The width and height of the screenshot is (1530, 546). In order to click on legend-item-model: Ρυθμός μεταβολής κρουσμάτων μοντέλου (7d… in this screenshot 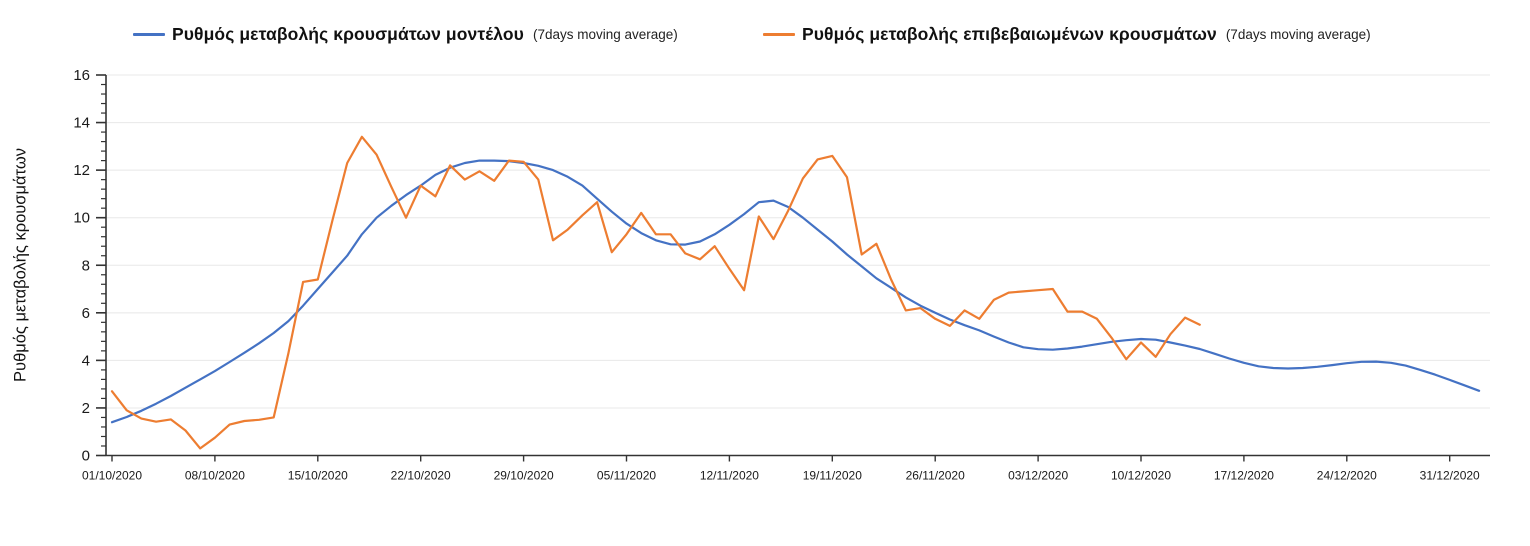, I will do `click(405, 34)`.